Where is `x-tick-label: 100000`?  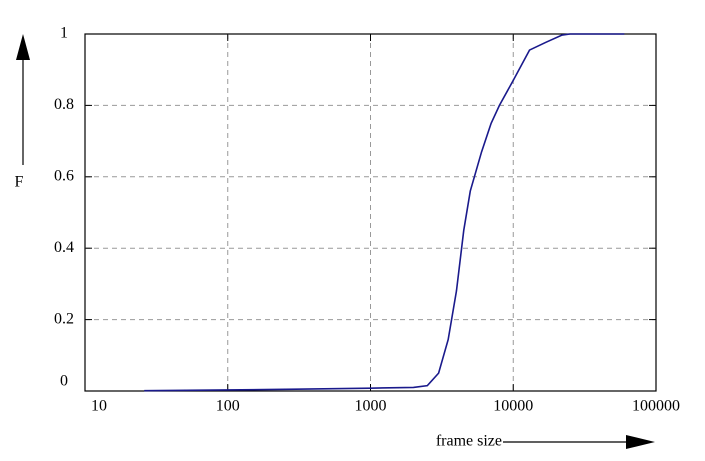 x-tick-label: 100000 is located at coordinates (656, 406).